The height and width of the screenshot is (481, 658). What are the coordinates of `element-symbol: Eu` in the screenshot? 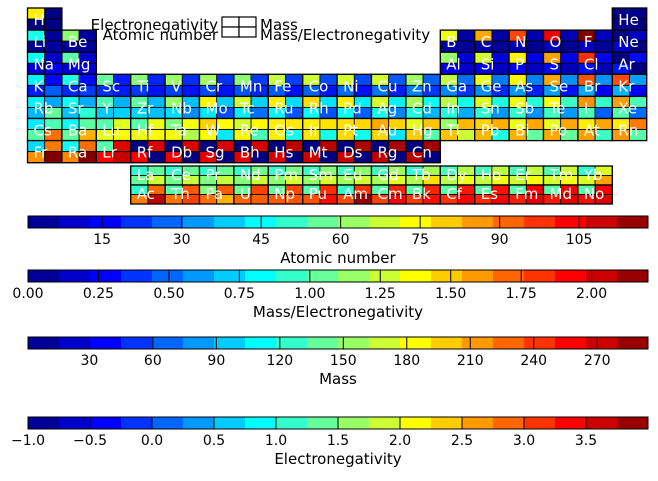 It's located at (352, 175).